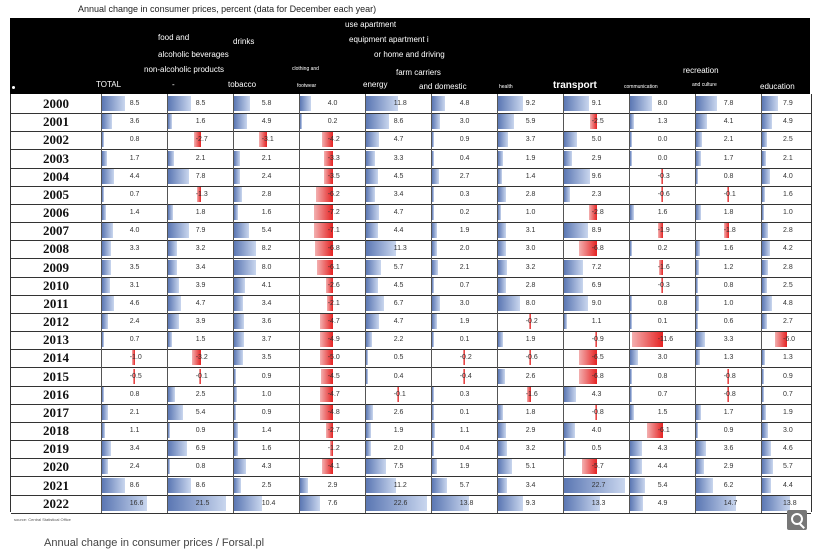 The width and height of the screenshot is (820, 560). What do you see at coordinates (464, 485) in the screenshot?
I see `value-label: 5.7` at bounding box center [464, 485].